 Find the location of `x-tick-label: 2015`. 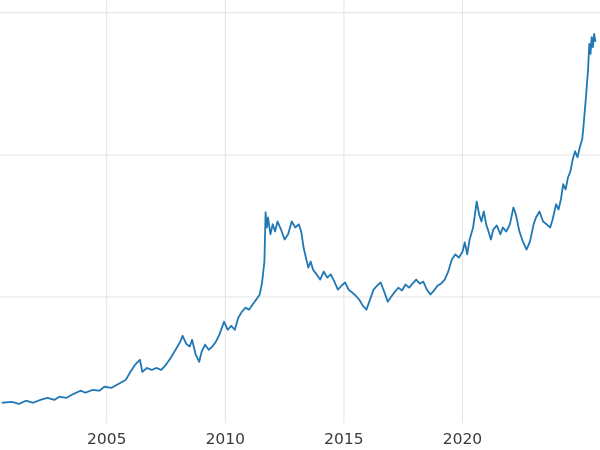

x-tick-label: 2015 is located at coordinates (343, 439).